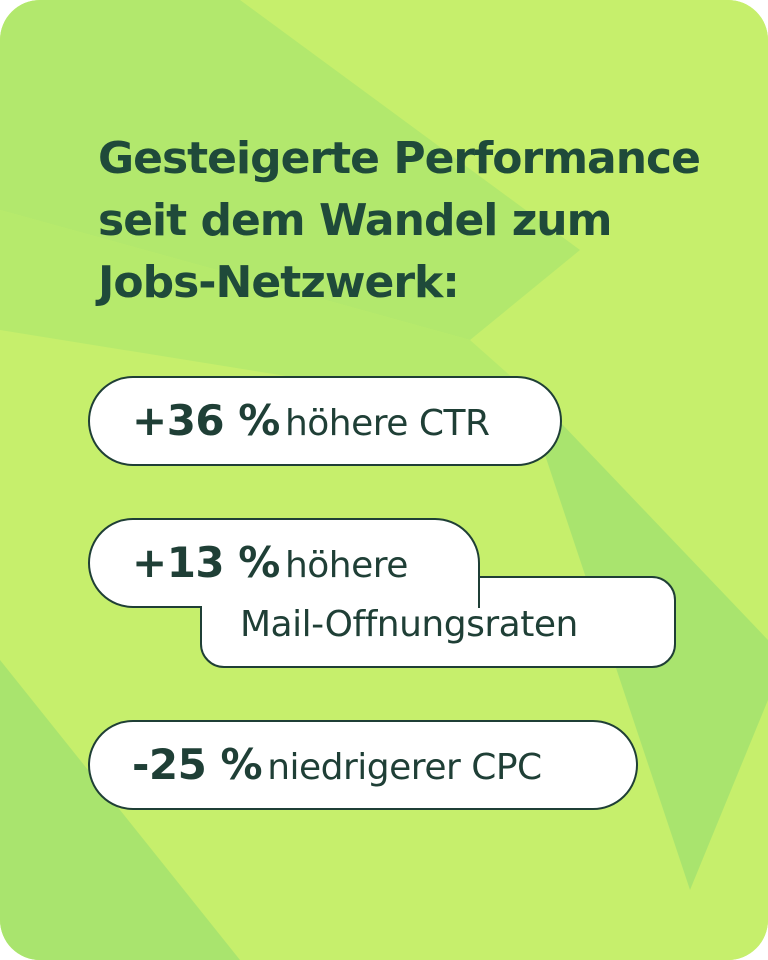 Image resolution: width=768 pixels, height=960 pixels. I want to click on stat-label: niedrigerer CPC, so click(404, 767).